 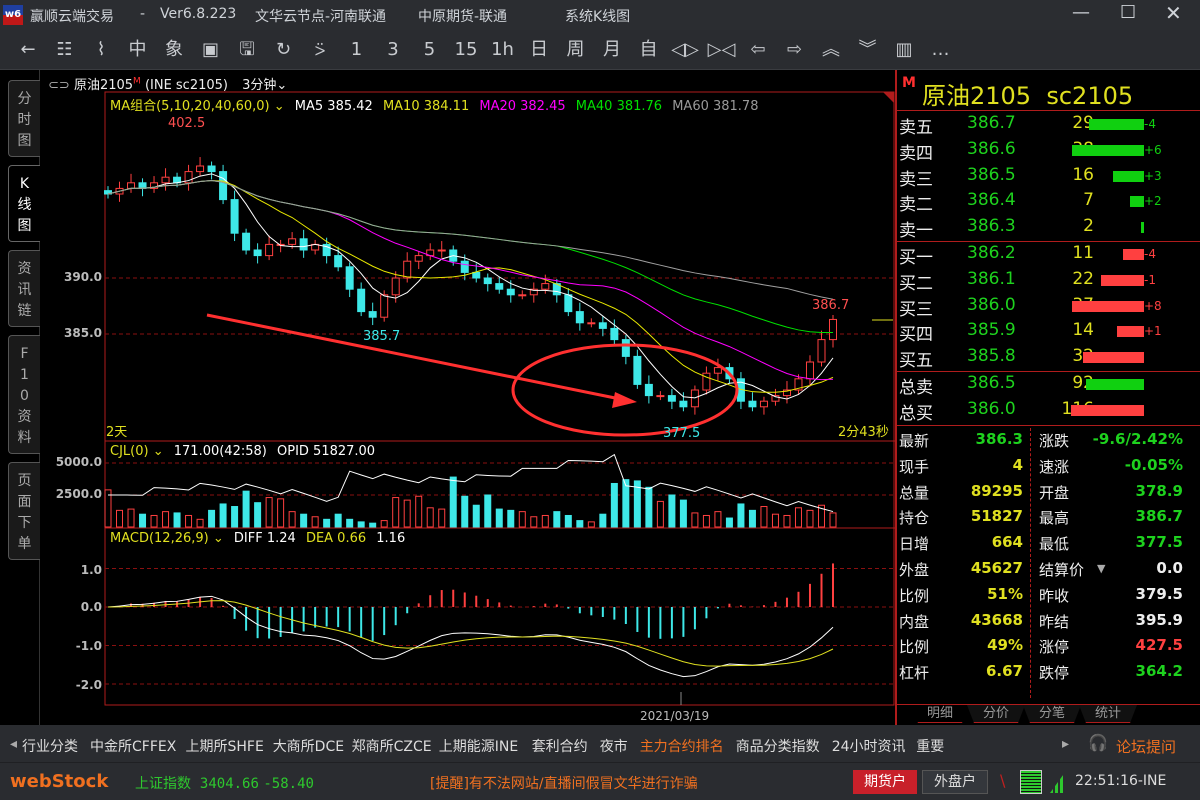 What do you see at coordinates (24, 118) in the screenshot?
I see `left-tab: 分时图` at bounding box center [24, 118].